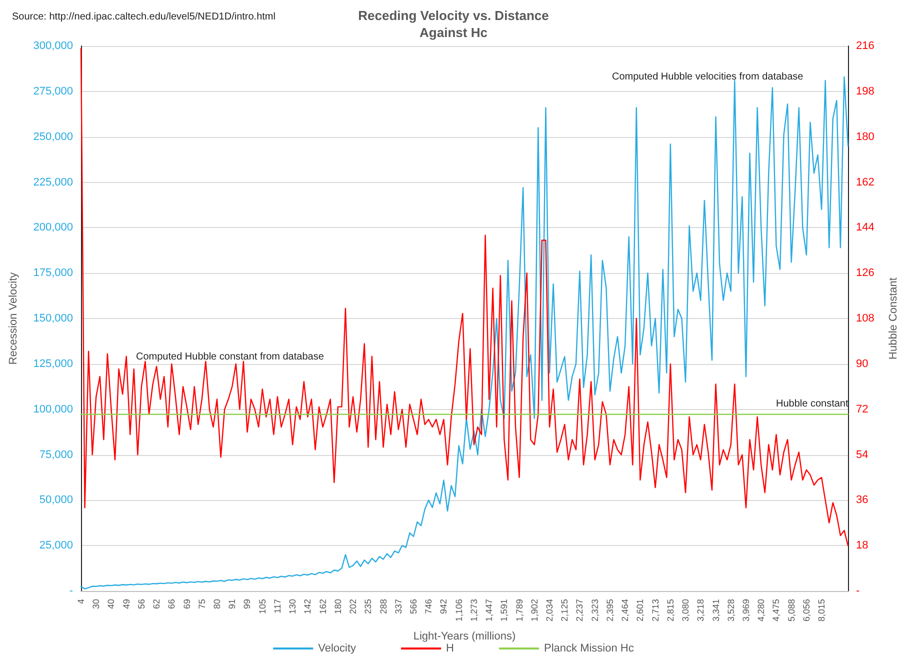  What do you see at coordinates (776, 610) in the screenshot?
I see `x-tick-label: 4,475` at bounding box center [776, 610].